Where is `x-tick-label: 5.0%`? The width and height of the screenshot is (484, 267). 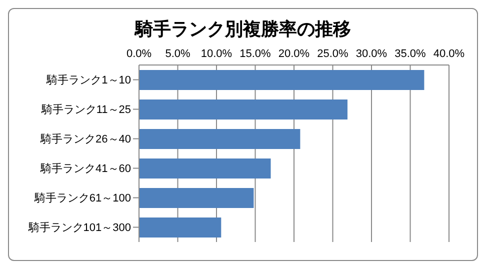 x-tick-label: 5.0% is located at coordinates (177, 54).